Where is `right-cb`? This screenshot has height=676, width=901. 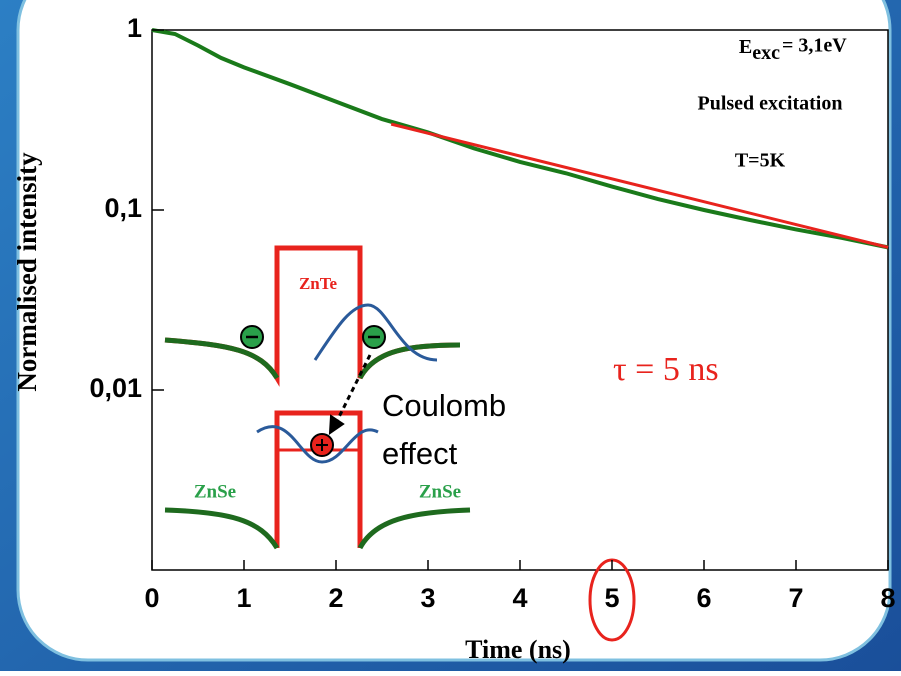
right-cb is located at coordinates (409, 361).